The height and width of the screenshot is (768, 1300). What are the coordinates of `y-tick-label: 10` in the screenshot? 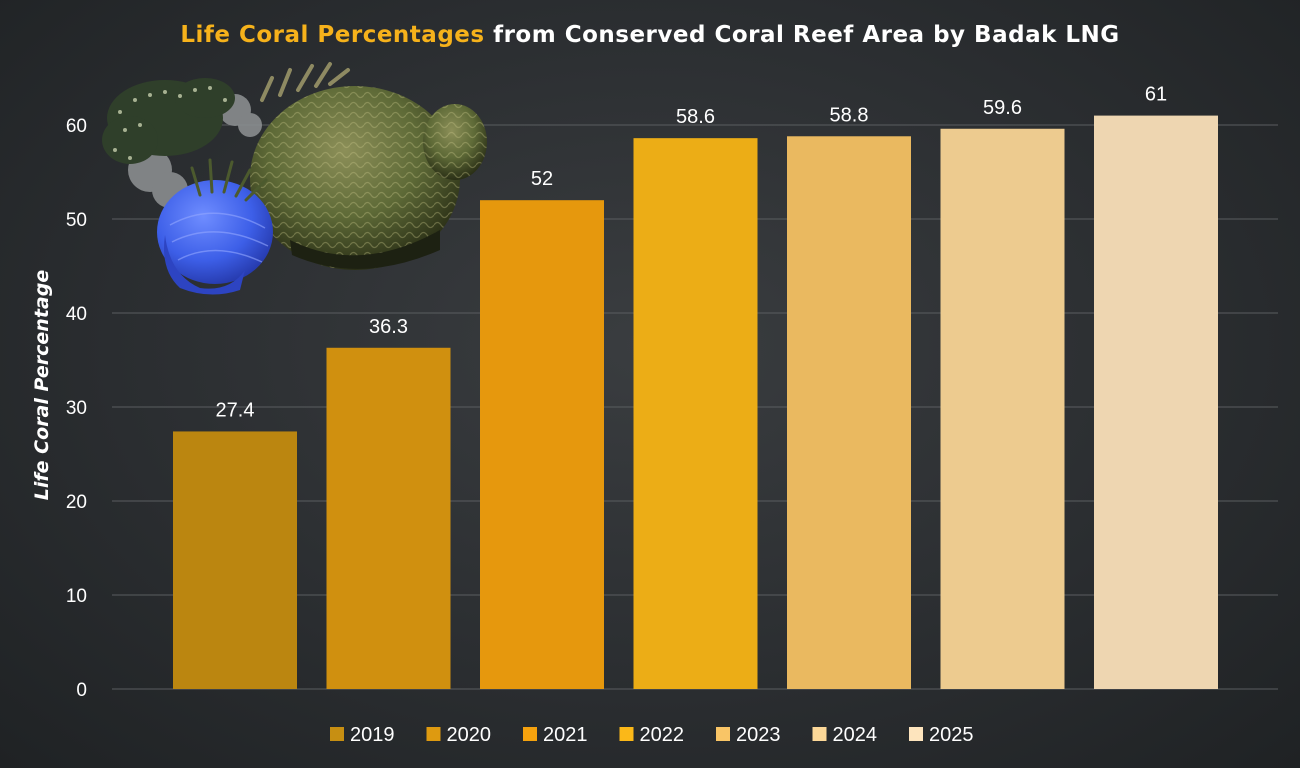 It's located at (76, 596).